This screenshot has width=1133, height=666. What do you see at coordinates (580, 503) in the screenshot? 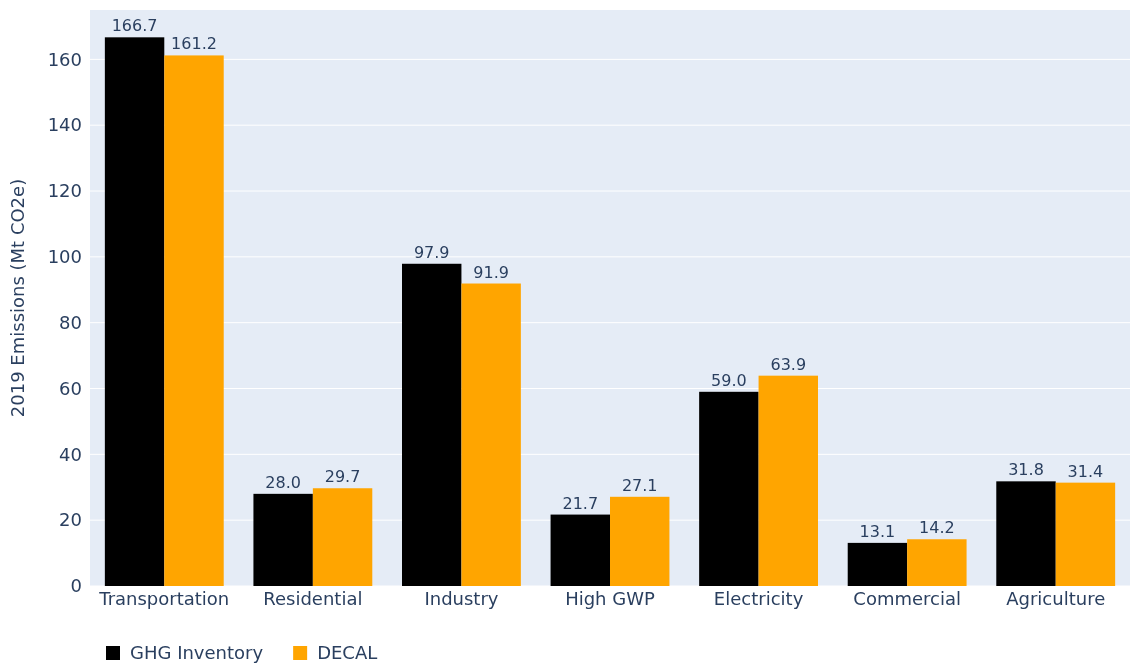
I see `data-label: 21.7` at bounding box center [580, 503].